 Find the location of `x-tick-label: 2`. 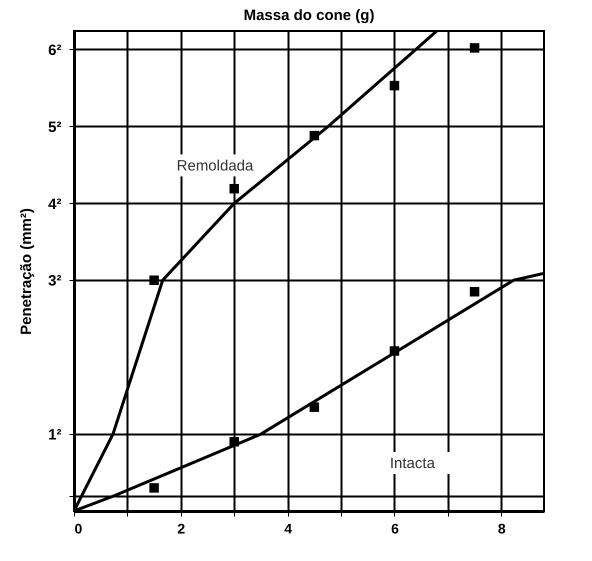

x-tick-label: 2 is located at coordinates (181, 528).